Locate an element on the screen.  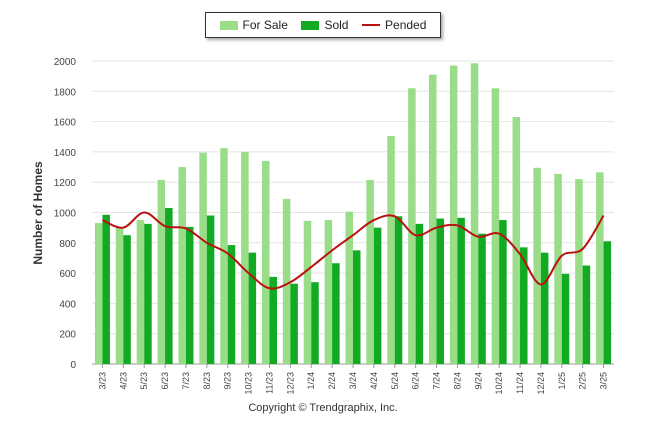
legend-item-for-sale: For Sale is located at coordinates (253, 25).